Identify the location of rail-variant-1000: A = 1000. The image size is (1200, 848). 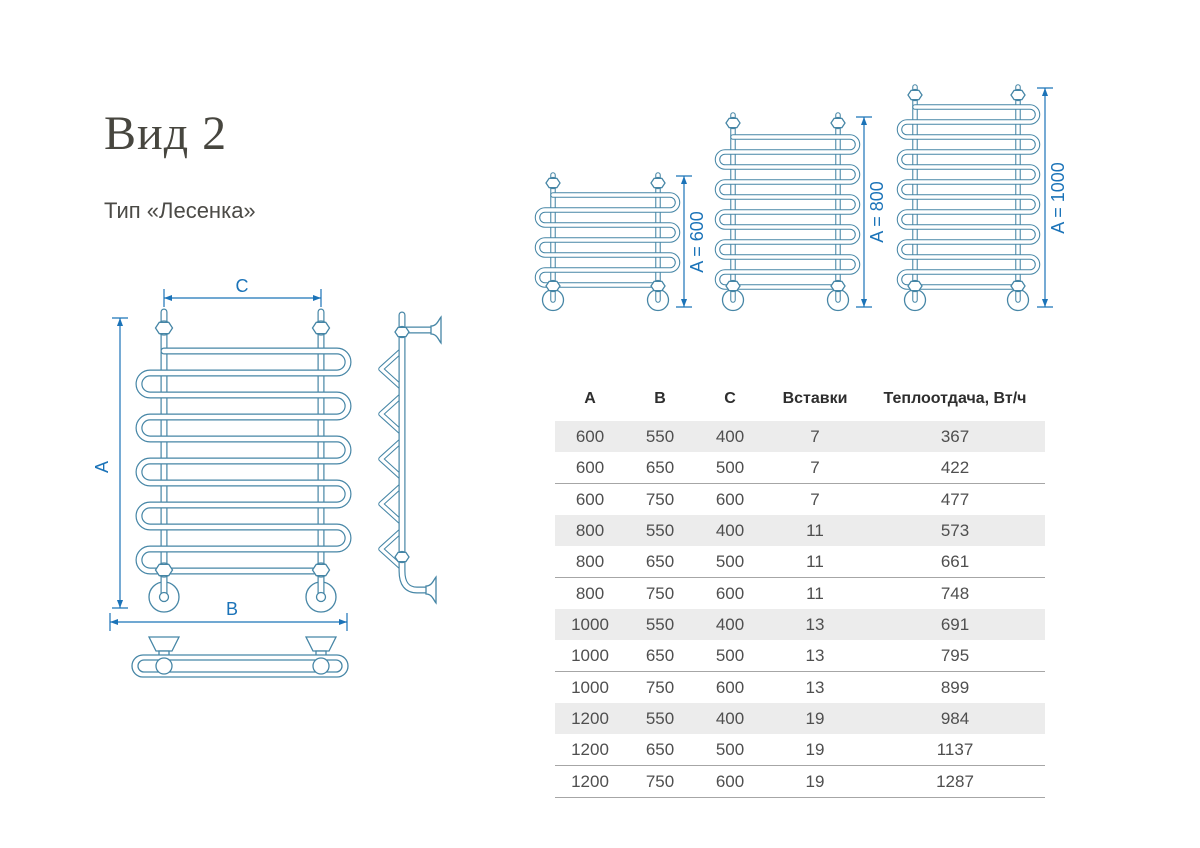
(984, 199).